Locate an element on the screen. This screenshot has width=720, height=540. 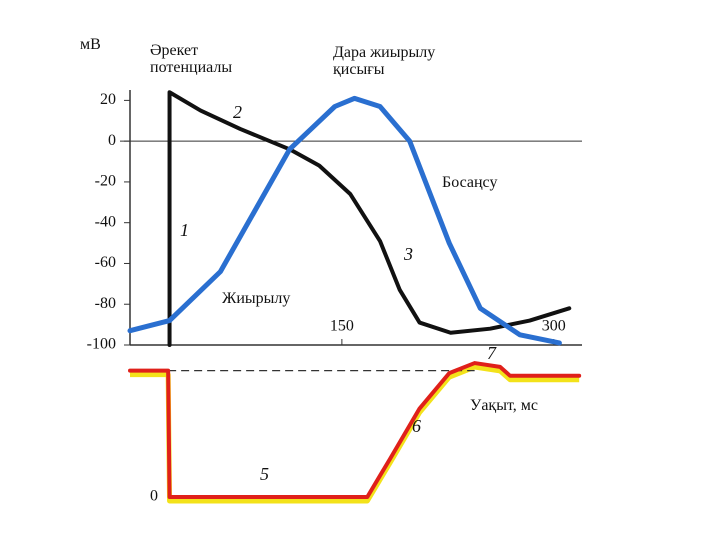
y-tick-label: -60 is located at coordinates (105, 262).